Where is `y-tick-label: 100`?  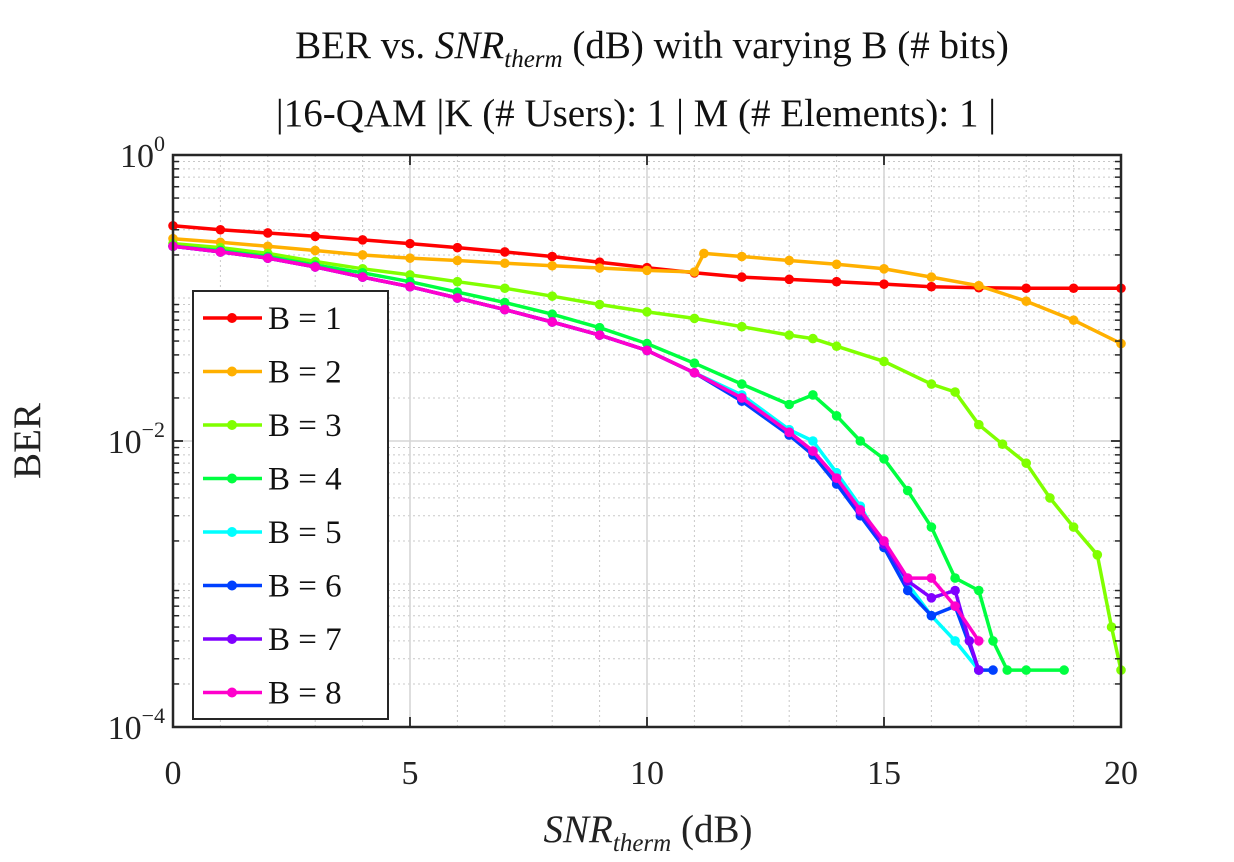 y-tick-label: 100 is located at coordinates (142, 153).